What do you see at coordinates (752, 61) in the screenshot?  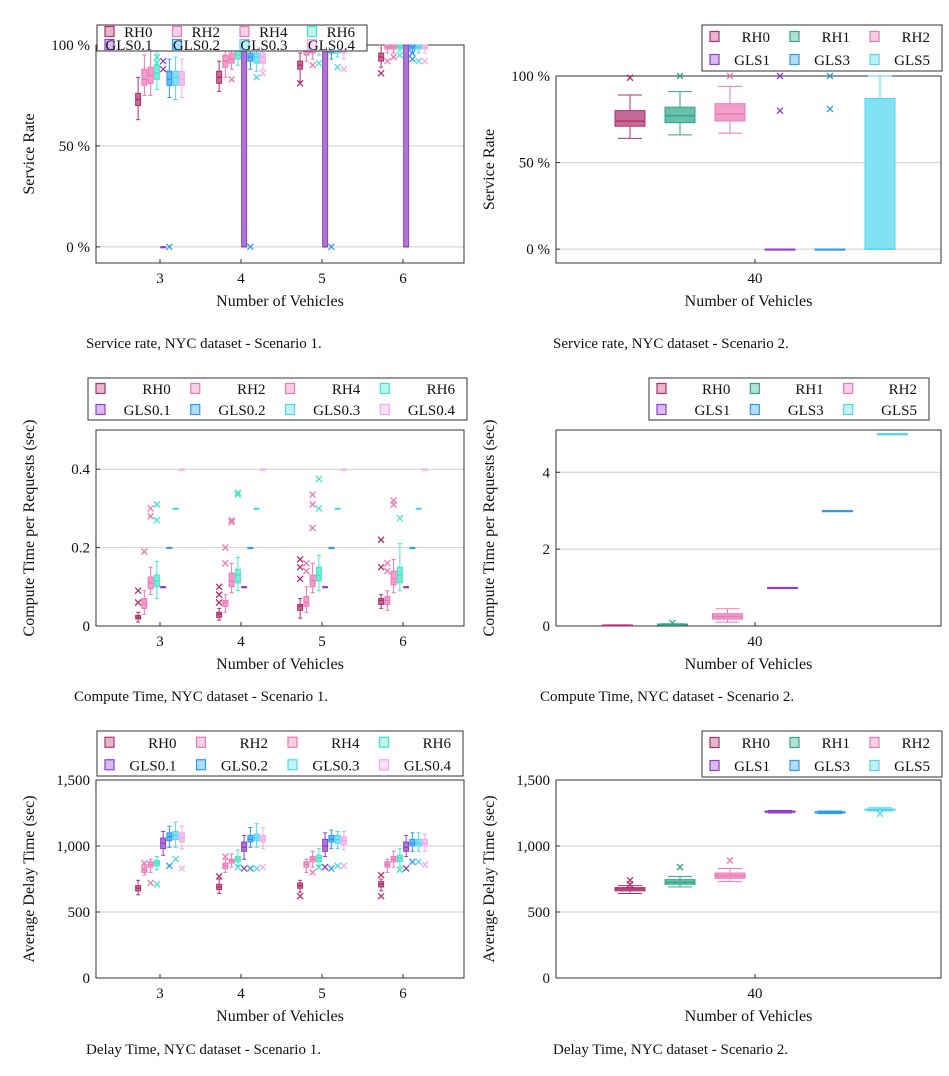 I see `legend-label: GLS1` at bounding box center [752, 61].